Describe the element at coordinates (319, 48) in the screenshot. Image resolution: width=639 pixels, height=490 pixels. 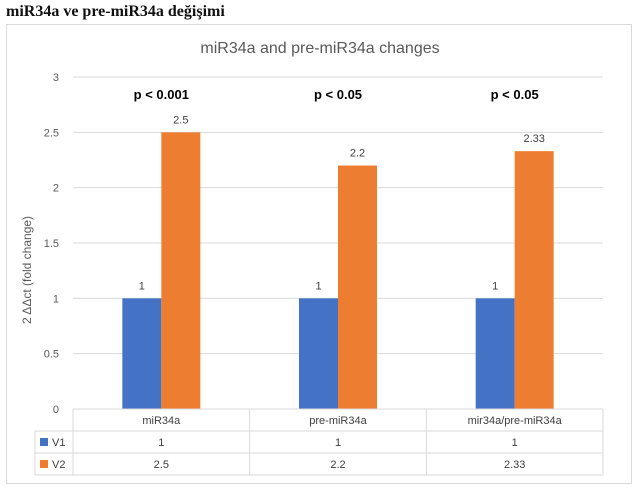
I see `chart-title: miR34a and pre-miR34a changes` at that location.